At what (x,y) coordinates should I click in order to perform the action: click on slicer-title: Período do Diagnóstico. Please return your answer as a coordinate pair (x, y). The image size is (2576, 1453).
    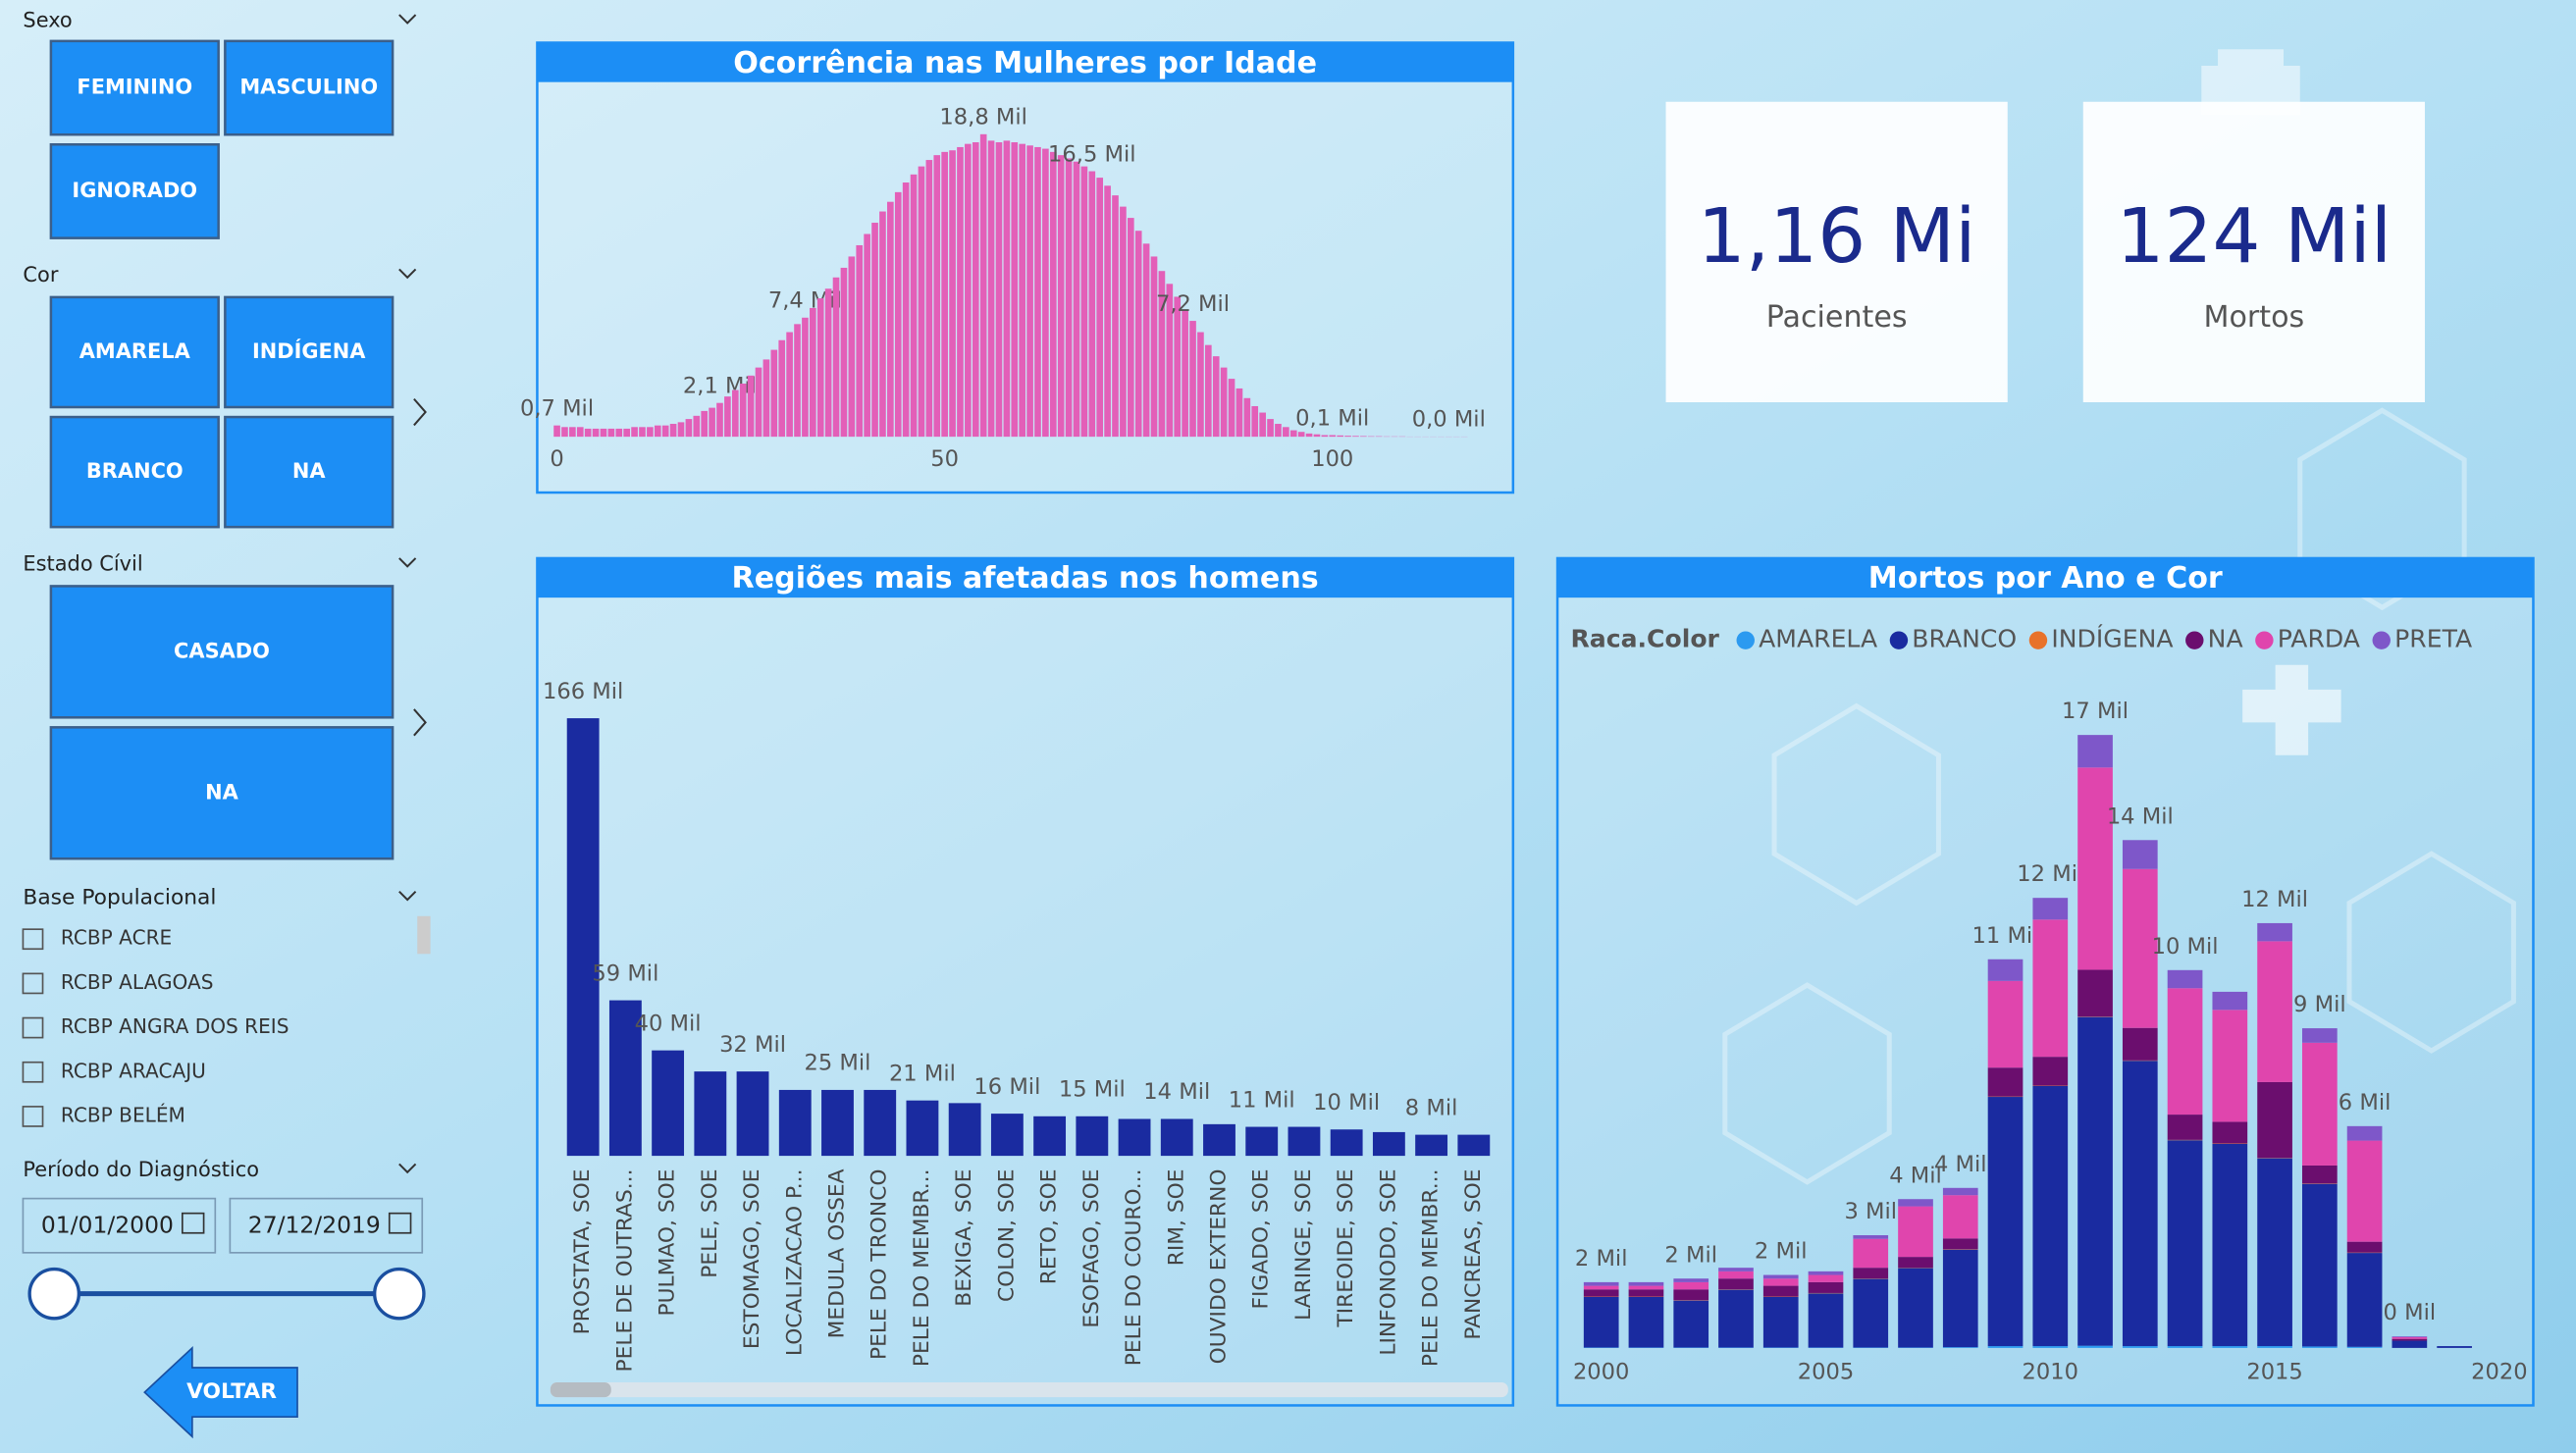
    Looking at the image, I should click on (141, 1169).